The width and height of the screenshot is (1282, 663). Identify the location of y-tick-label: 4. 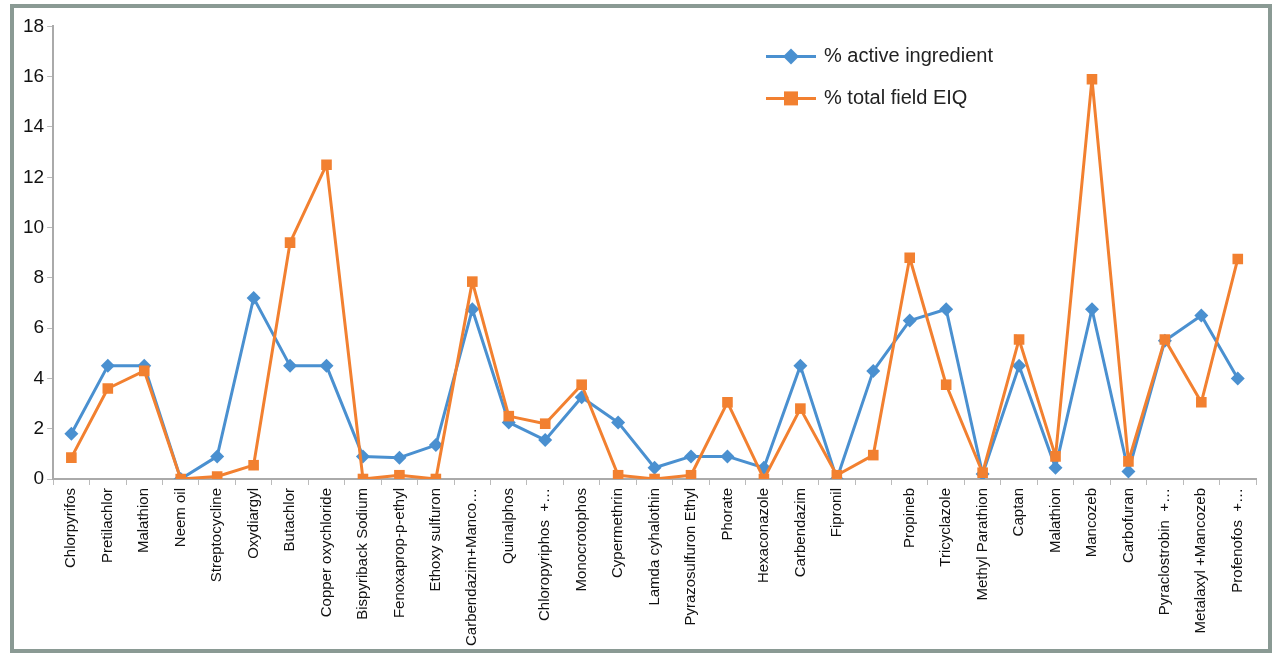
(39, 377).